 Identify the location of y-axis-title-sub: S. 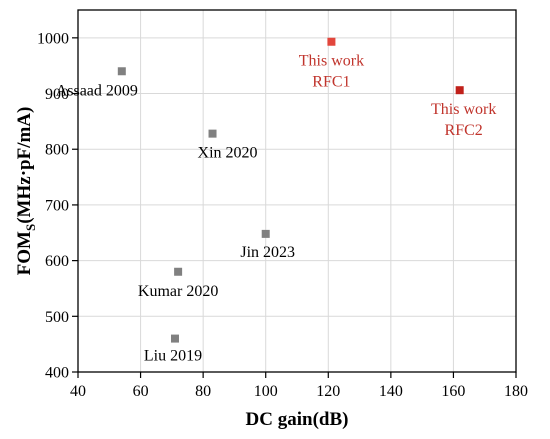
(30, 227).